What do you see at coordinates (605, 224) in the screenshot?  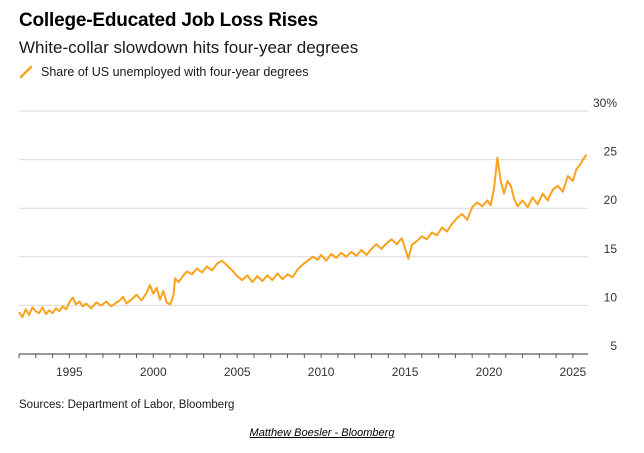 I see `y-axis-ticks: 5 10 15 20 25 30%` at bounding box center [605, 224].